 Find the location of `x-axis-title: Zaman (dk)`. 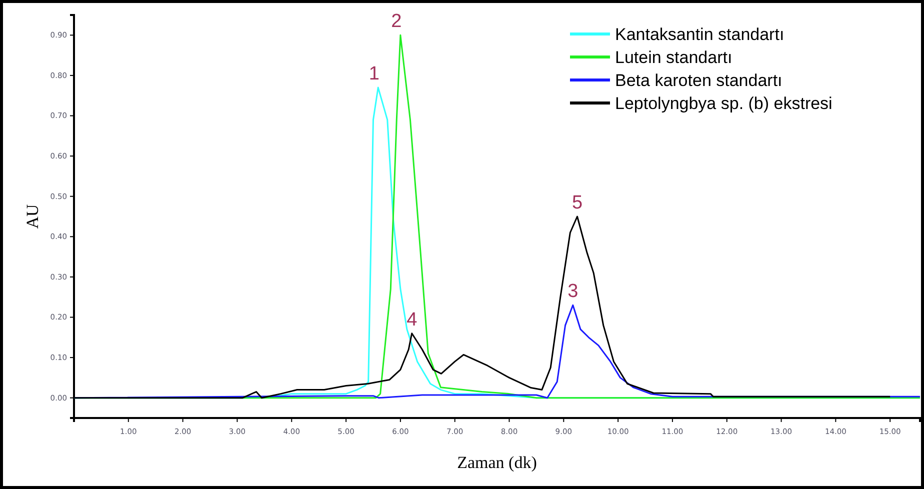

x-axis-title: Zaman (dk) is located at coordinates (497, 462).